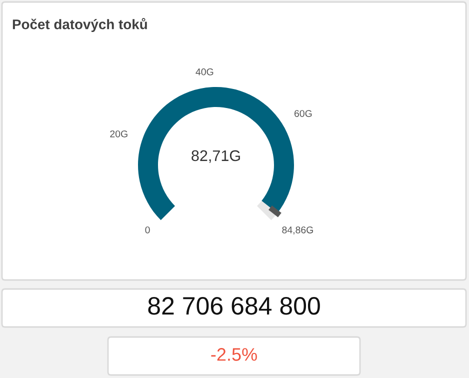 This screenshot has height=378, width=469. I want to click on text: 60G, so click(303, 113).